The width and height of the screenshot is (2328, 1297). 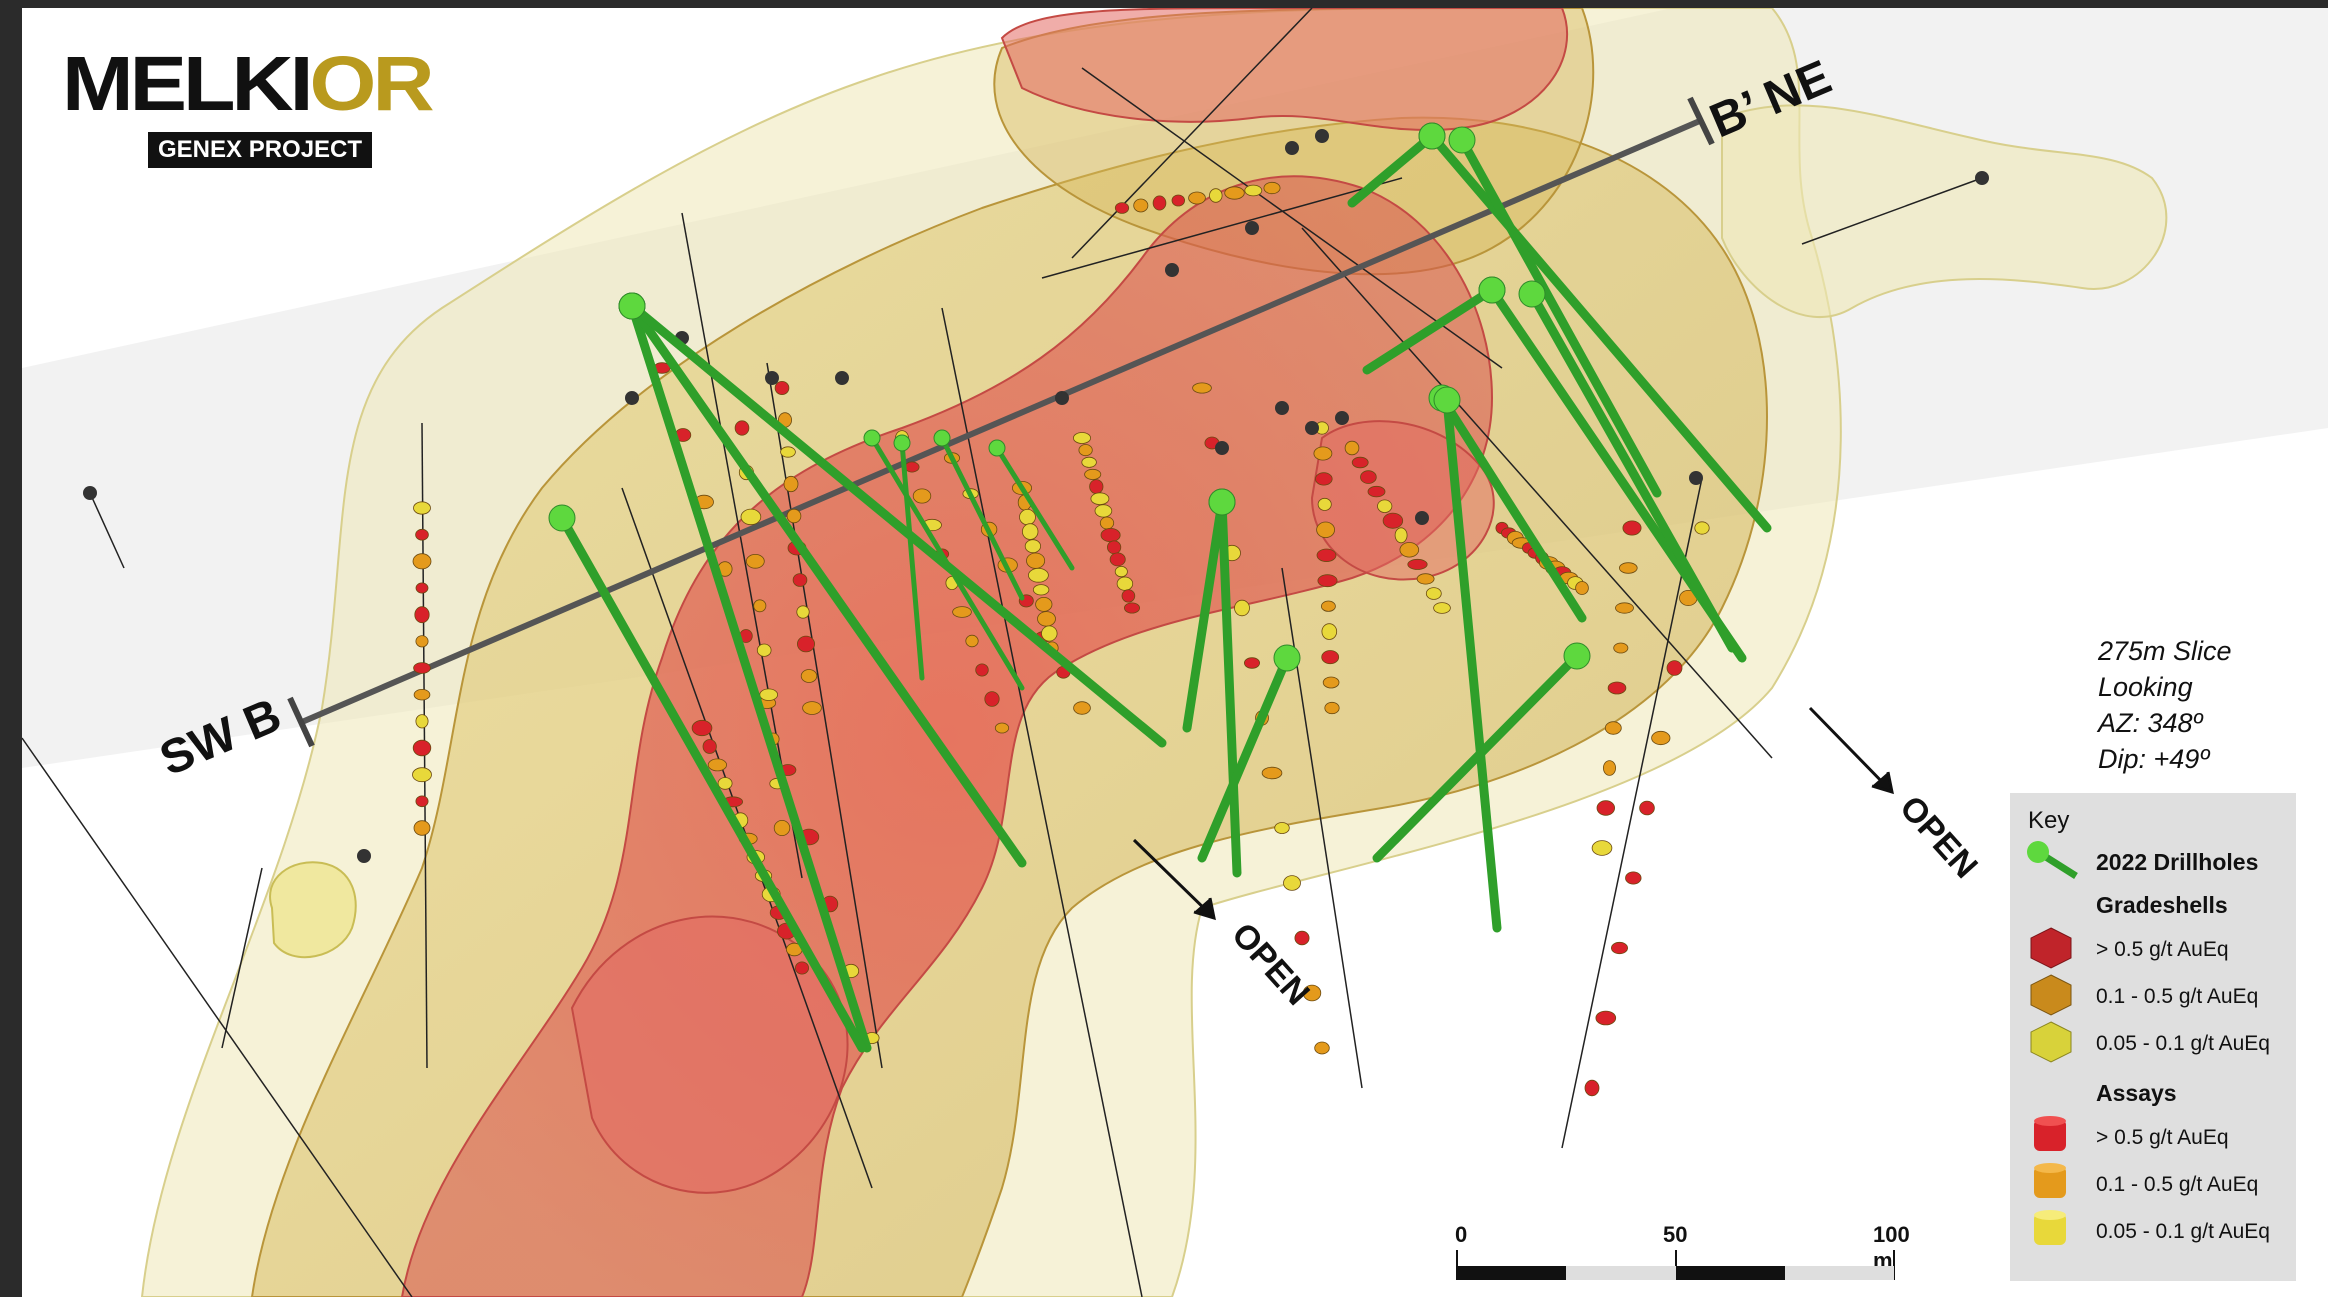 What do you see at coordinates (2177, 862) in the screenshot?
I see `legend-drillholes: 2022 Drillholes` at bounding box center [2177, 862].